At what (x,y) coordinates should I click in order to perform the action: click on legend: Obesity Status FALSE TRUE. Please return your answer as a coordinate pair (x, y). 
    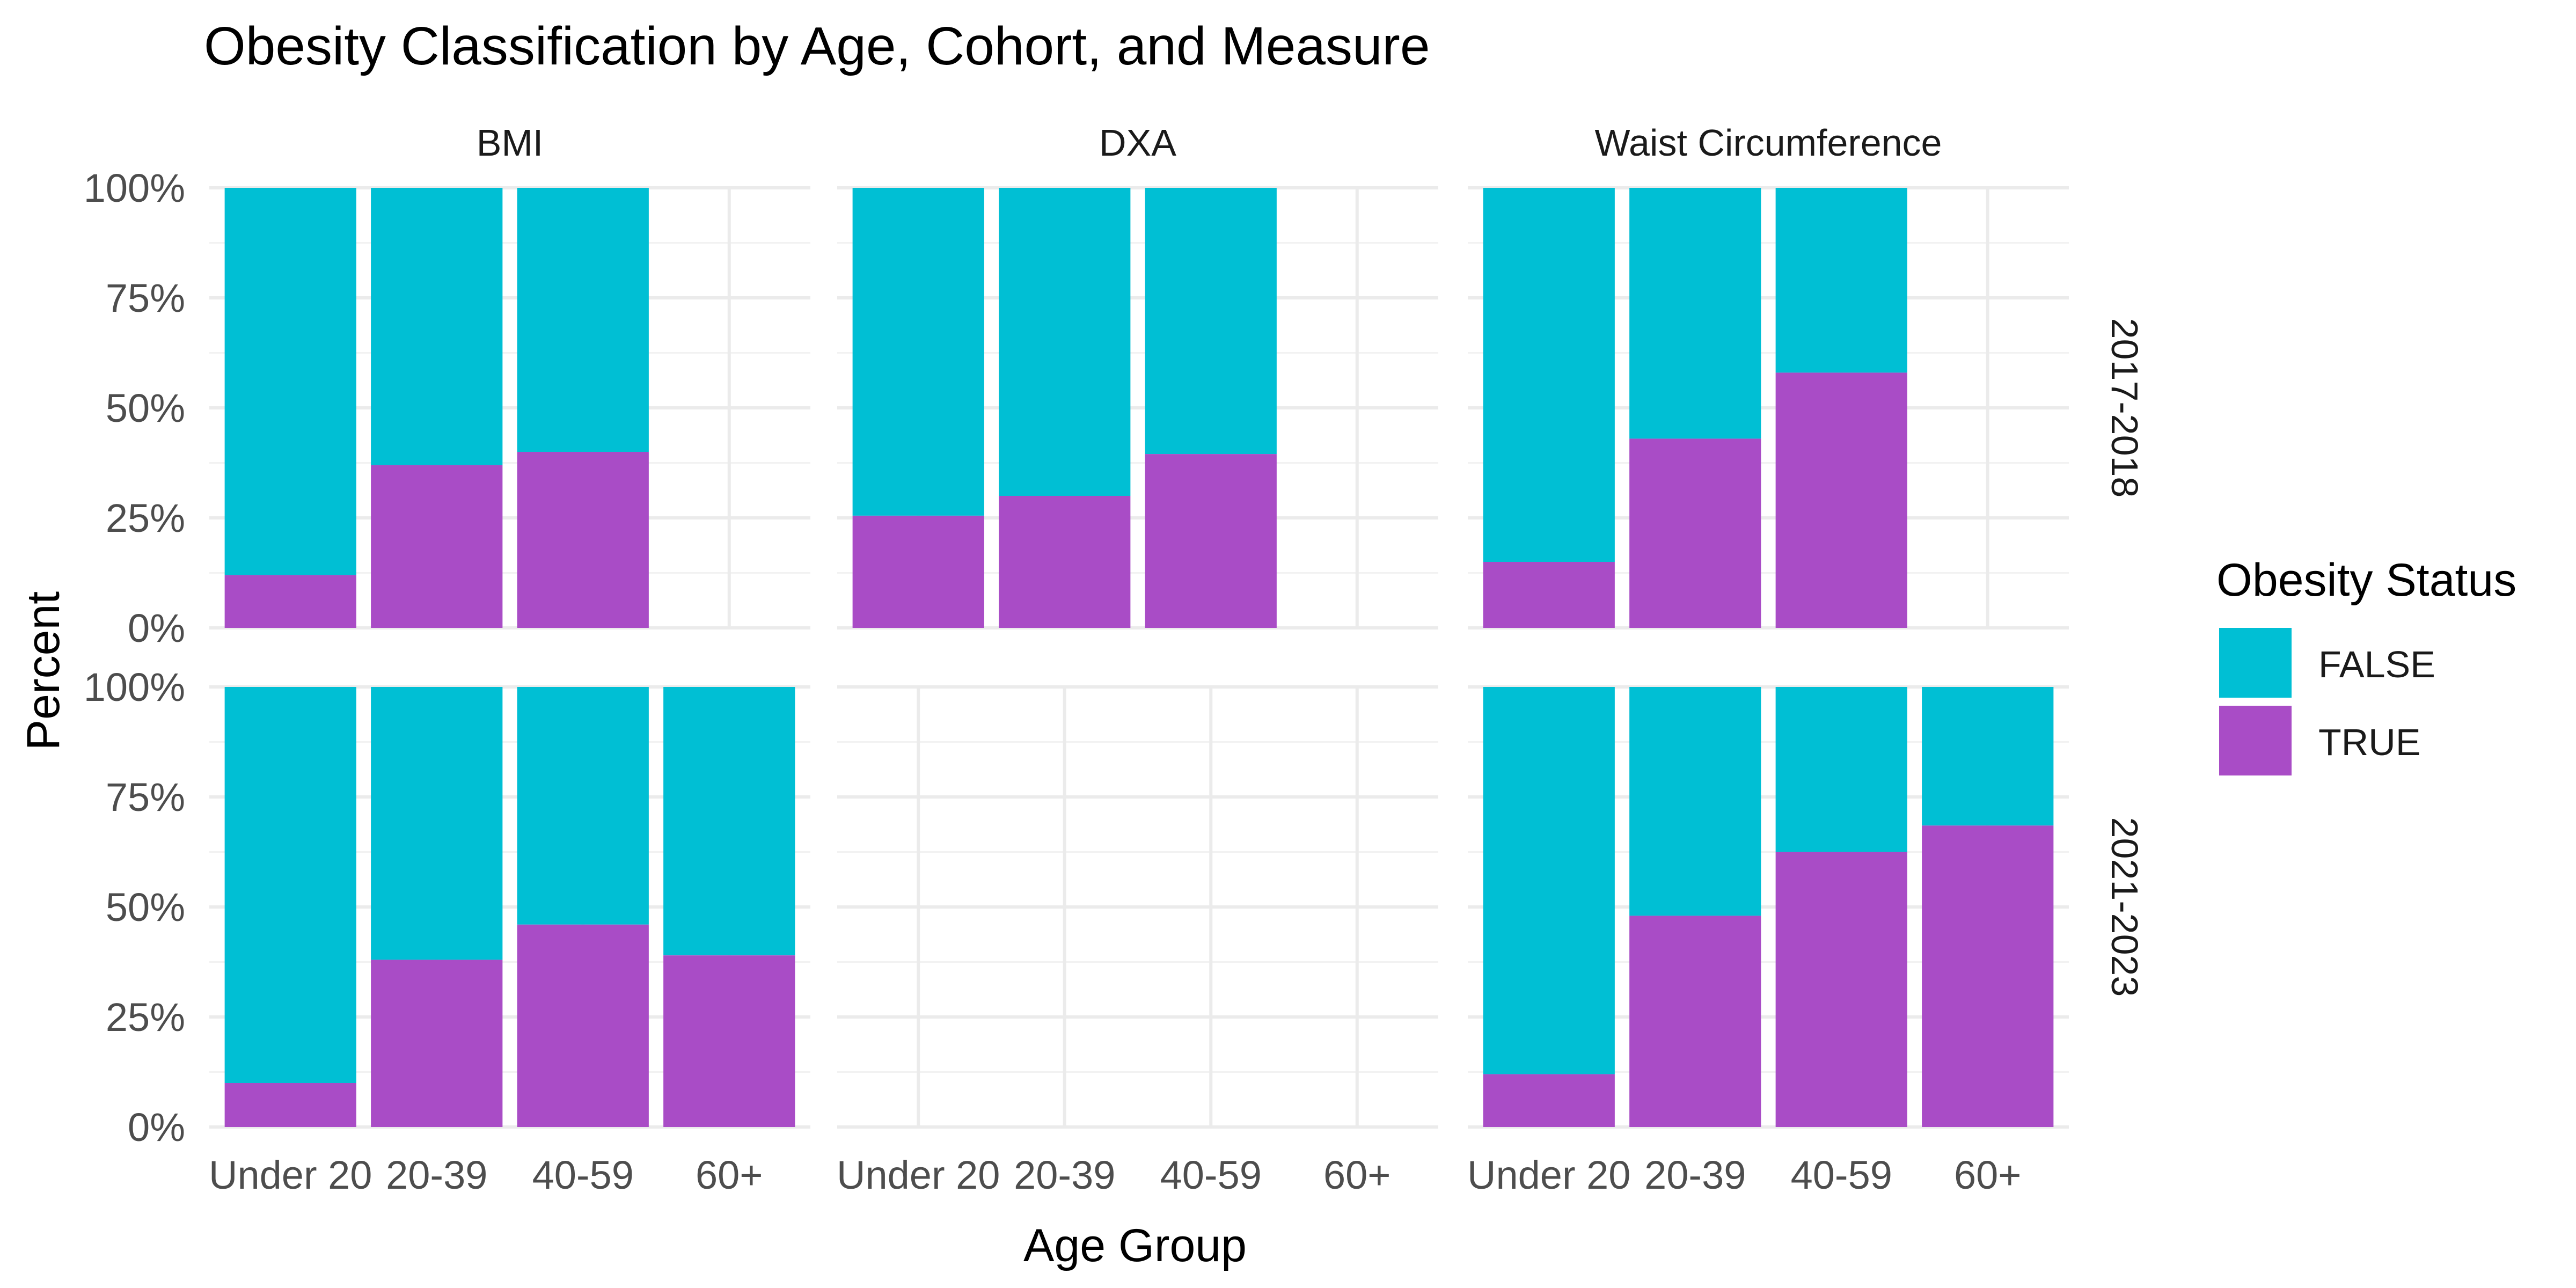
    Looking at the image, I should click on (2366, 664).